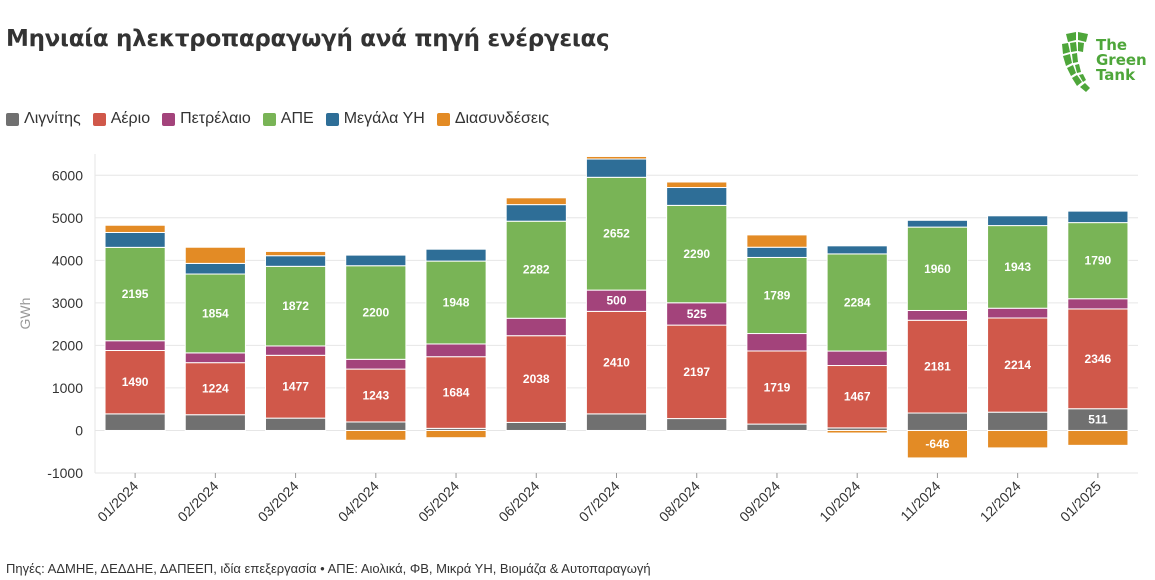 The width and height of the screenshot is (1155, 580). What do you see at coordinates (130, 118) in the screenshot?
I see `legend-label: Αέριο` at bounding box center [130, 118].